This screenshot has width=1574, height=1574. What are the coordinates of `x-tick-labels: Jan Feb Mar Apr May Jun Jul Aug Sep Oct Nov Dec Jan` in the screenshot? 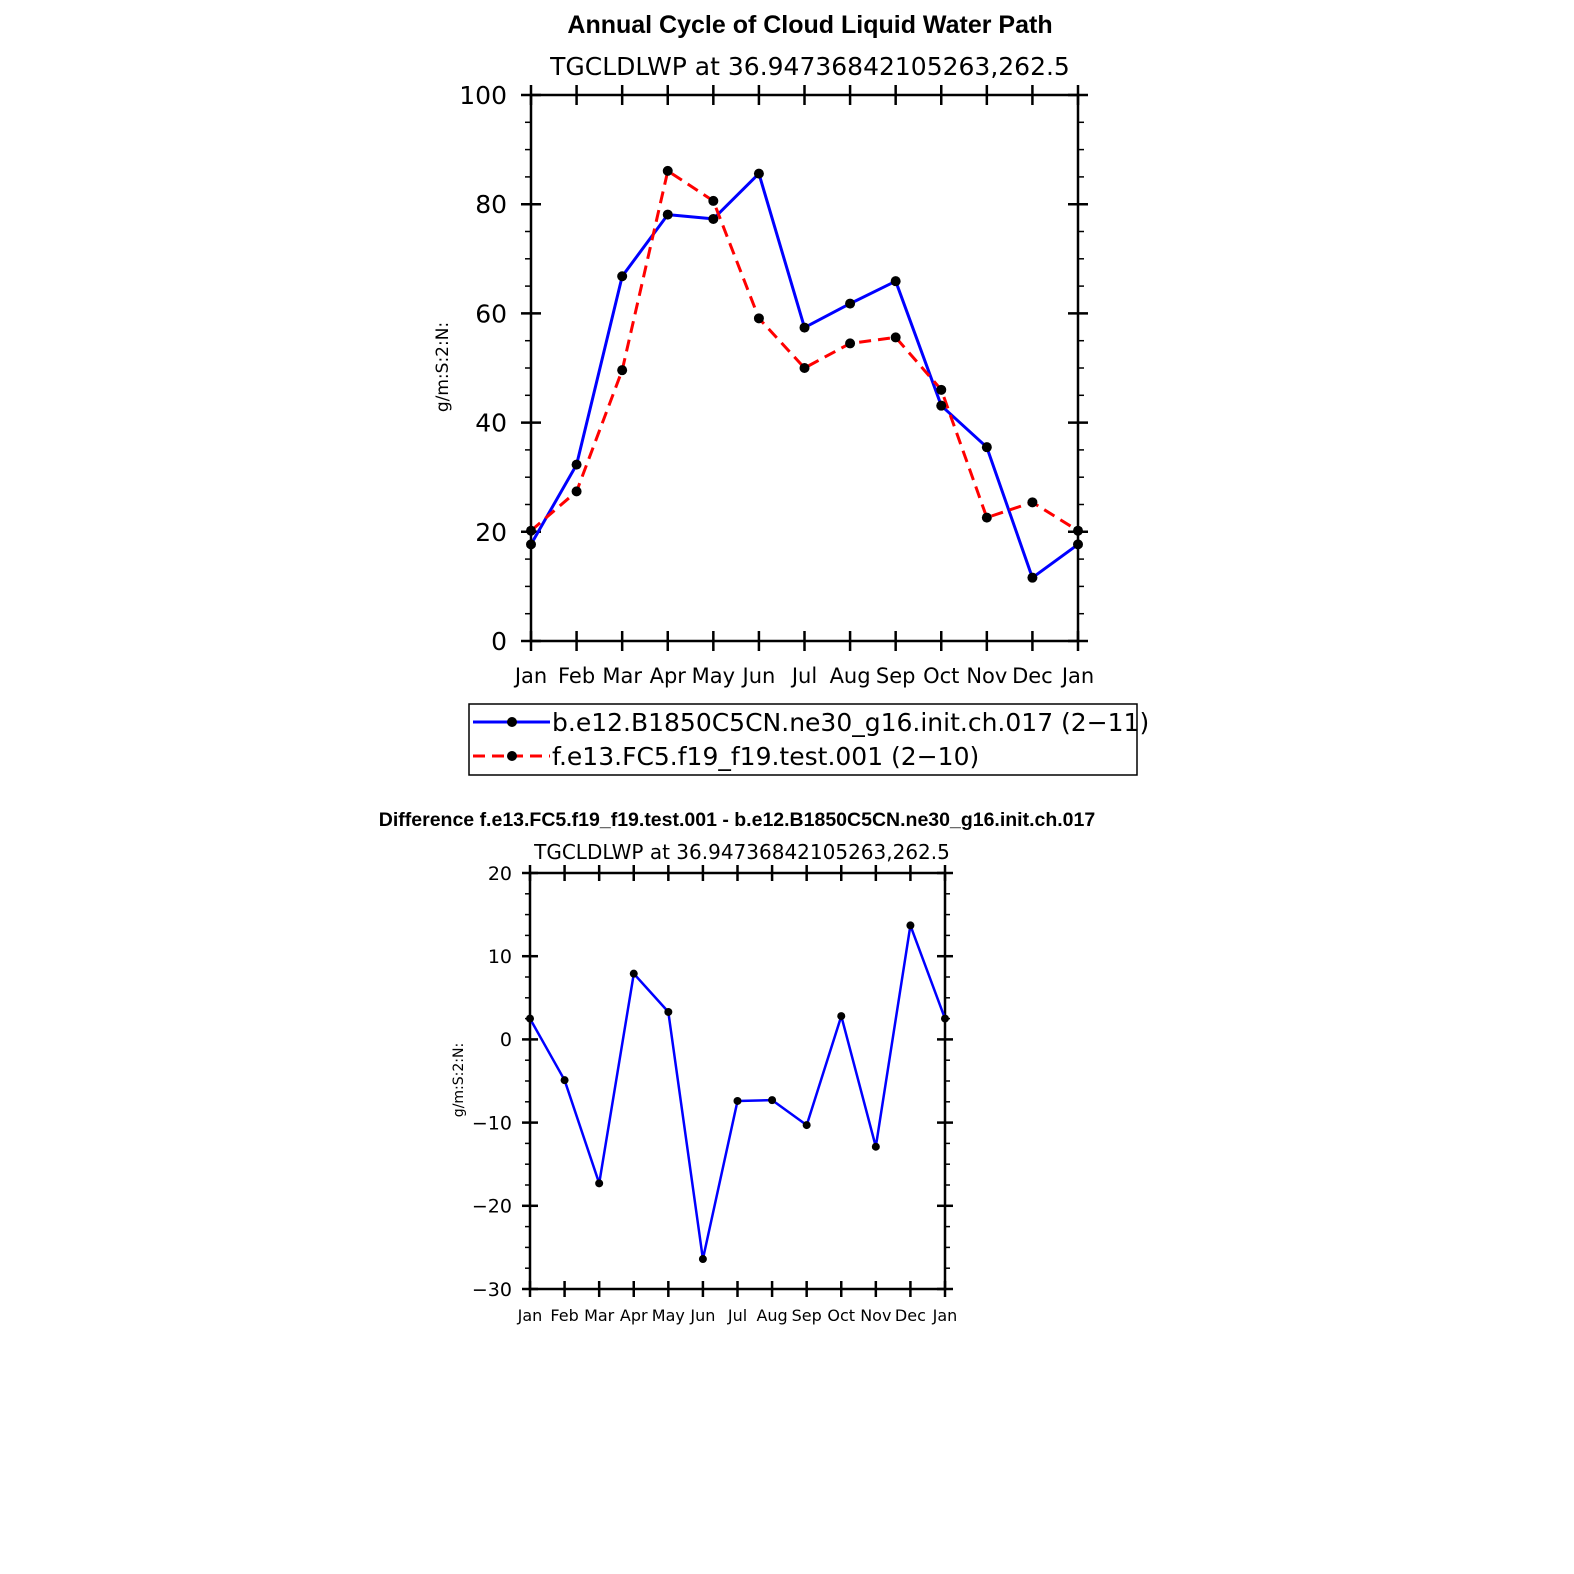 It's located at (803, 676).